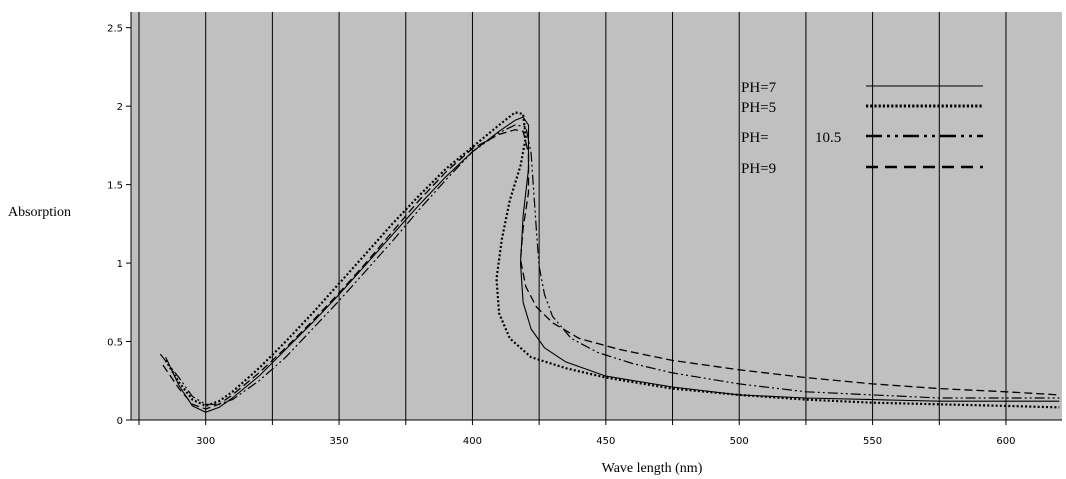  What do you see at coordinates (120, 421) in the screenshot?
I see `y-tick-label: 0` at bounding box center [120, 421].